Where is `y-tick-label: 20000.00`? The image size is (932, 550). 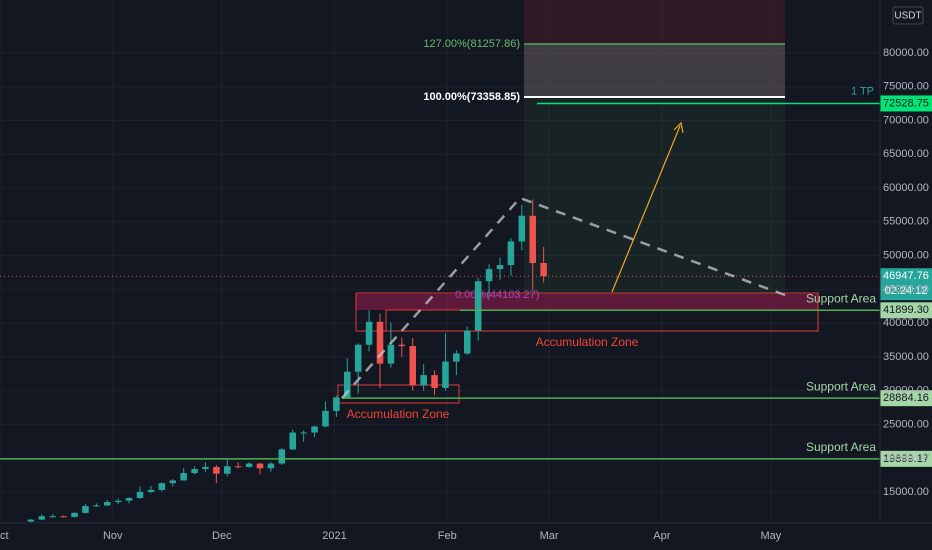
y-tick-label: 20000.00 is located at coordinates (906, 458).